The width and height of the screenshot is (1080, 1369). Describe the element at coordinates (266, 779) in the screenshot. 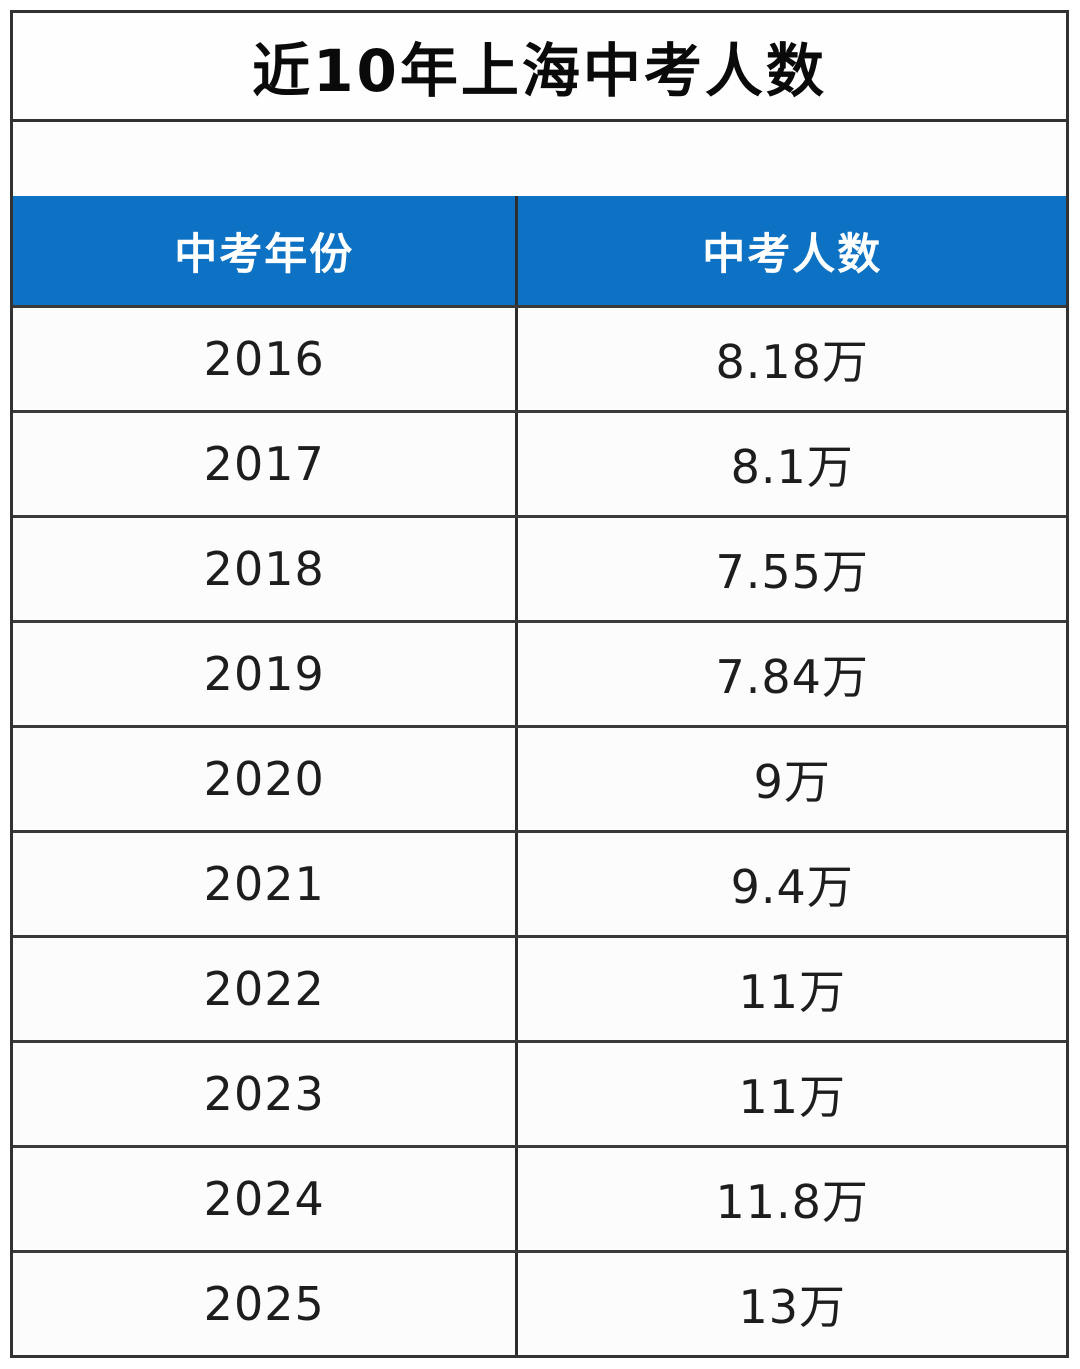

I see `year-cell: 2020` at that location.